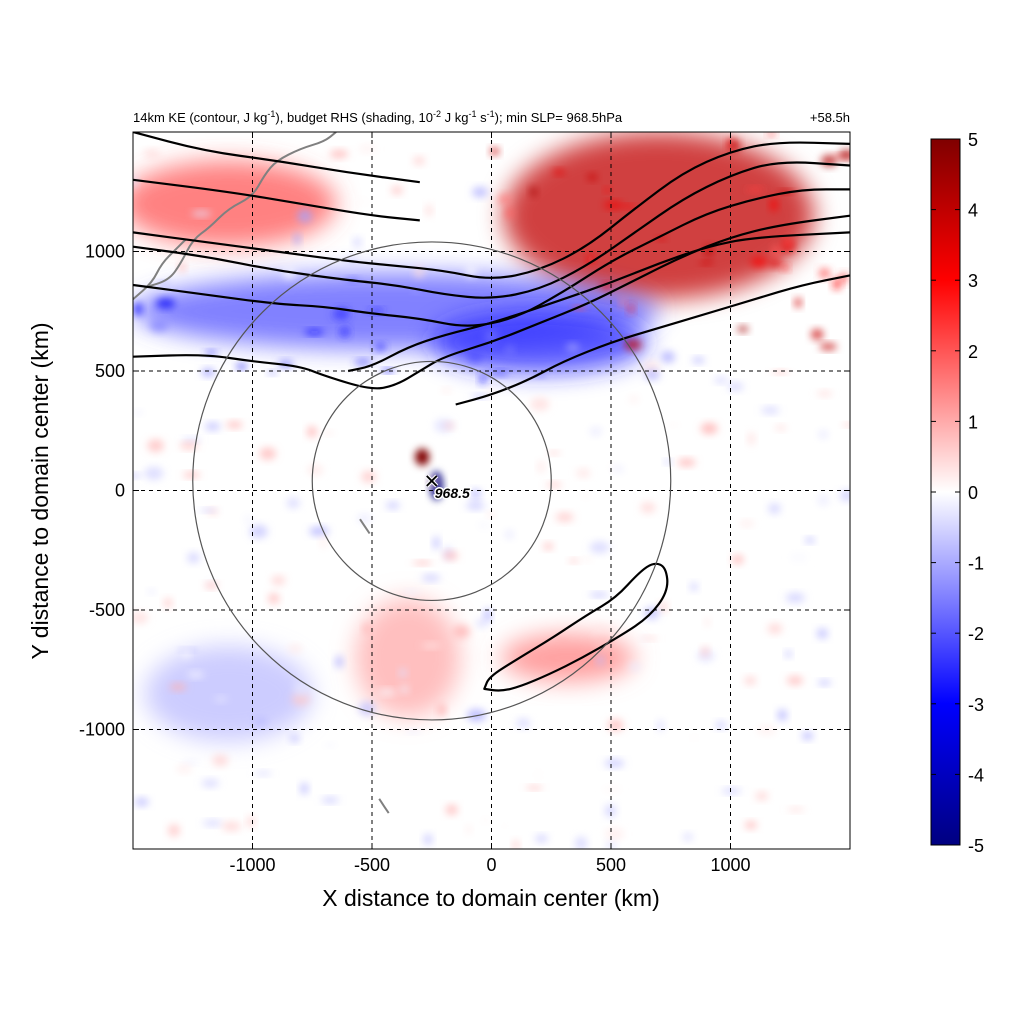 This screenshot has width=1024, height=1024. What do you see at coordinates (491, 865) in the screenshot?
I see `x-tick-label: 0` at bounding box center [491, 865].